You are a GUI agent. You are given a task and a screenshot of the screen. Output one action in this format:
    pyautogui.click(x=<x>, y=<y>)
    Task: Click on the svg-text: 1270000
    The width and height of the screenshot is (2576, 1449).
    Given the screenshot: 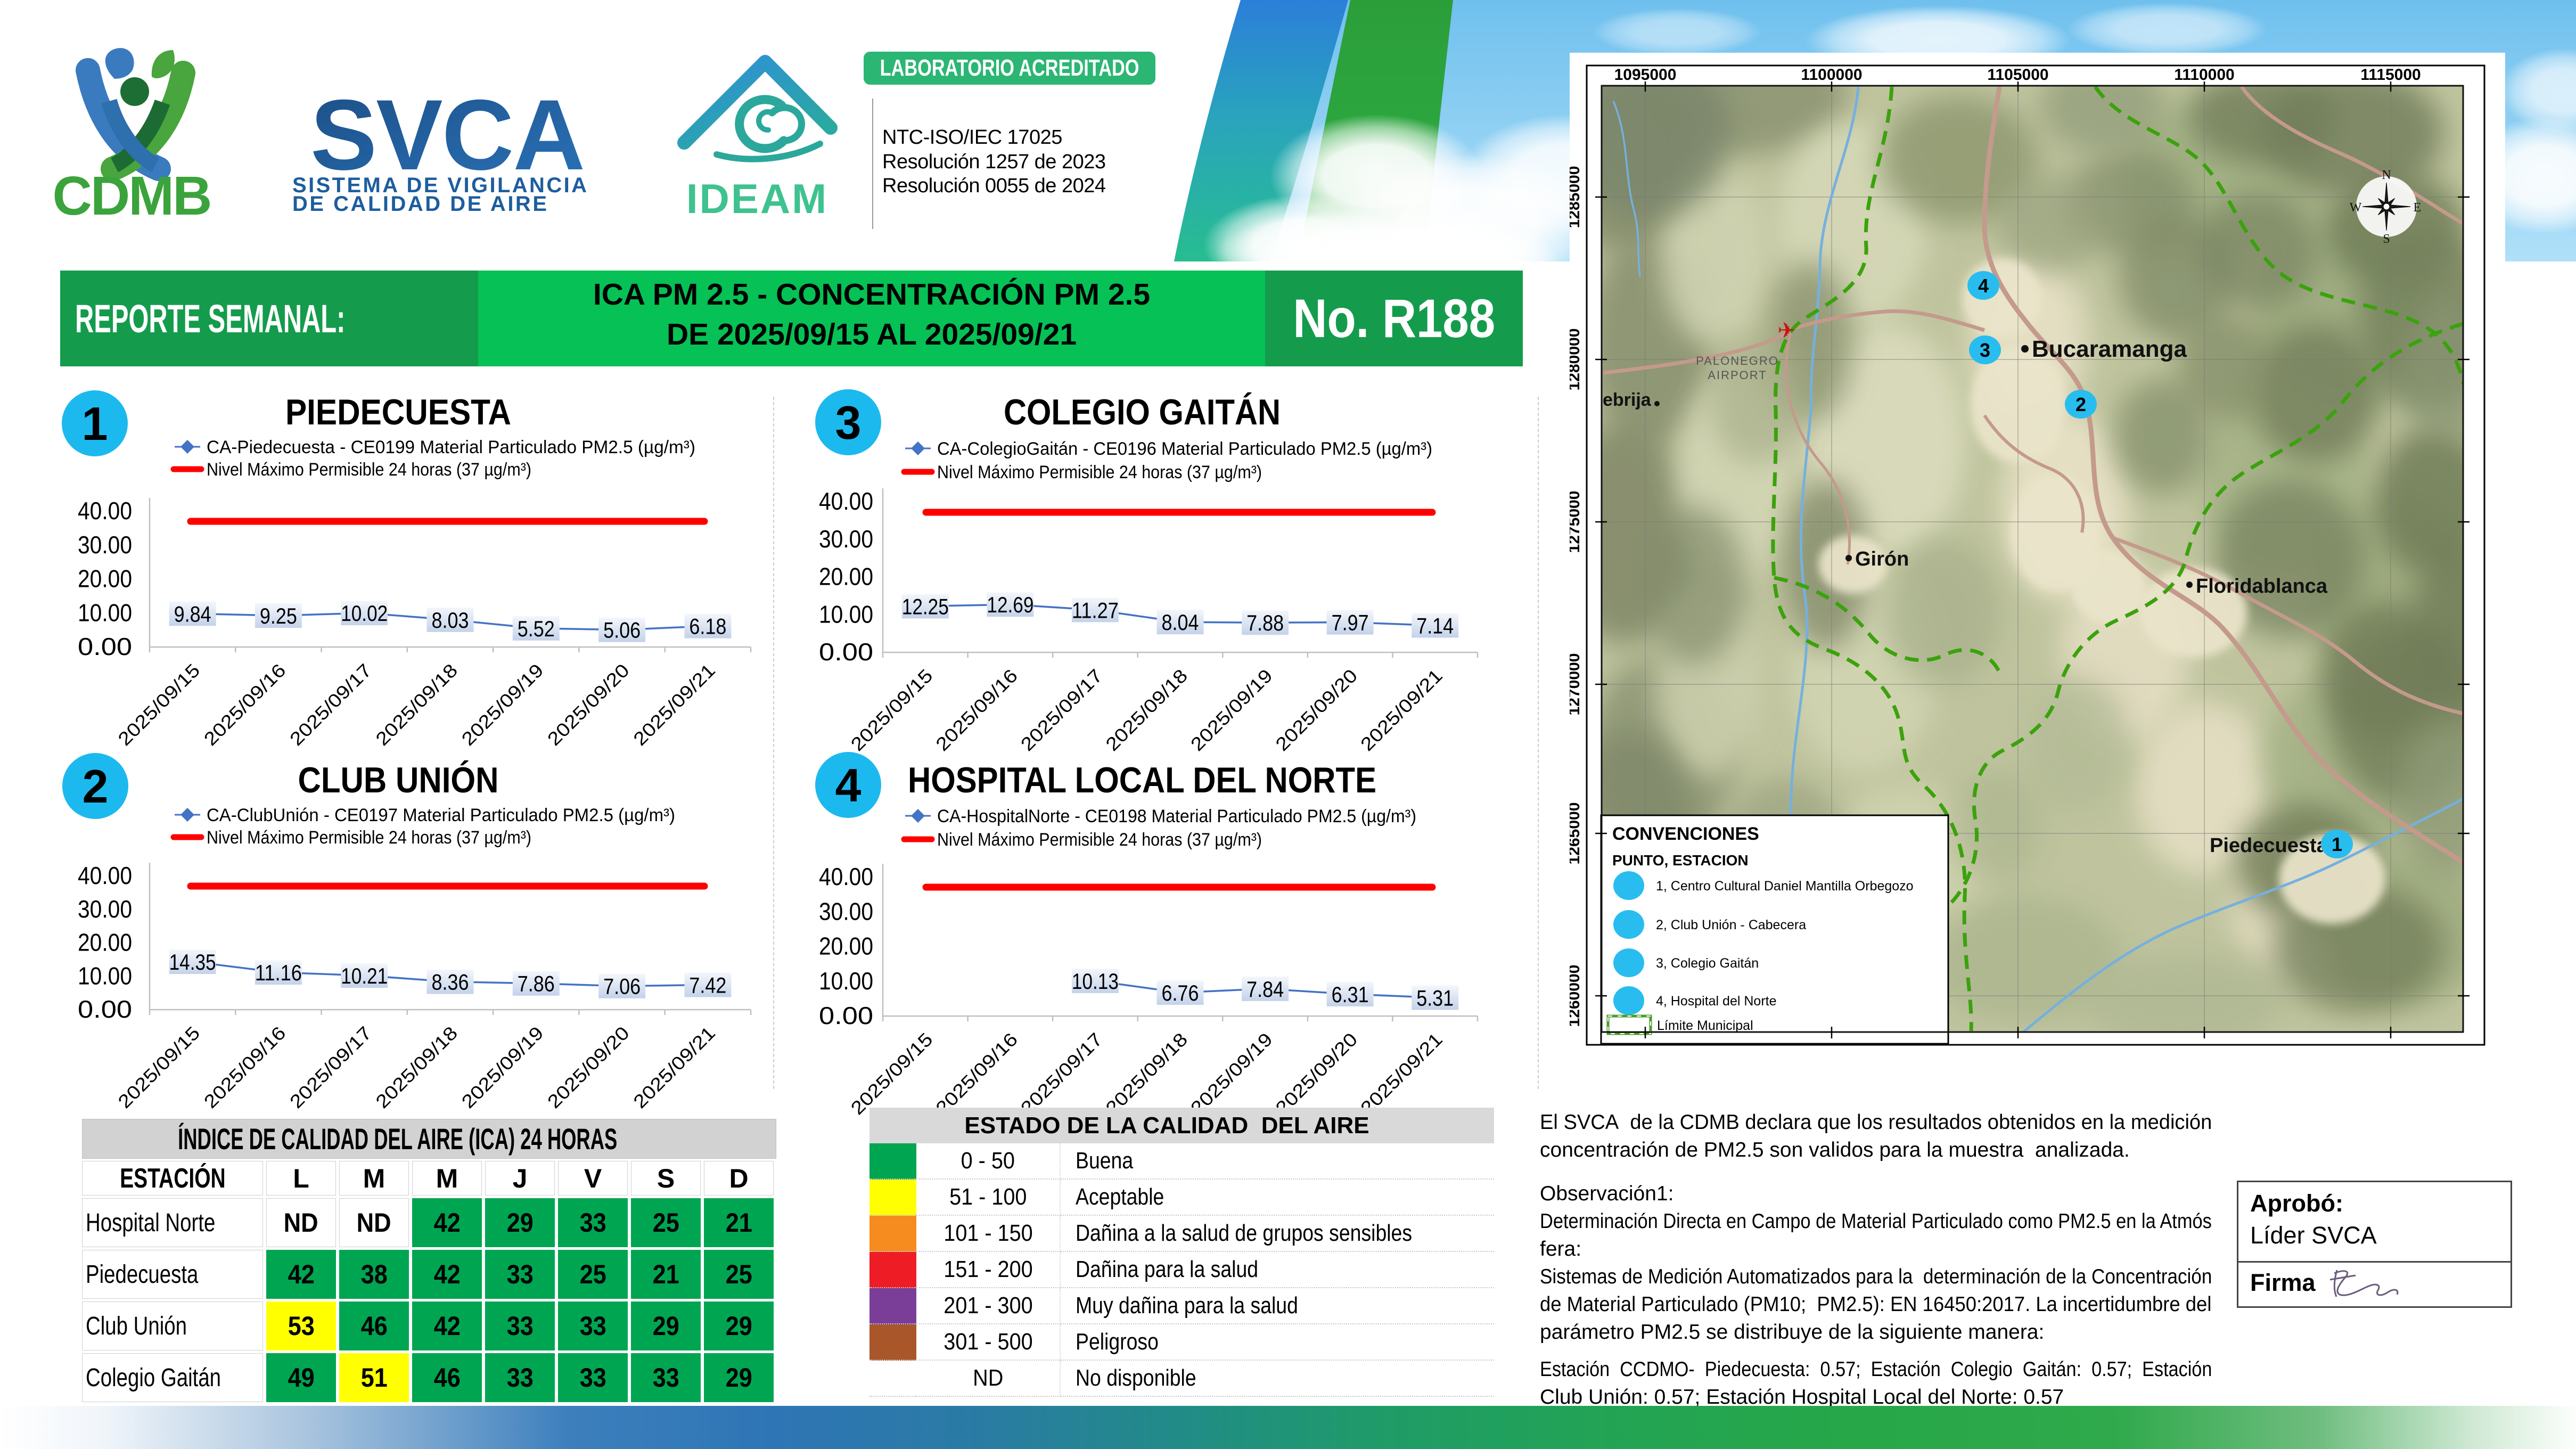 What is the action you would take?
    pyautogui.click(x=1576, y=684)
    